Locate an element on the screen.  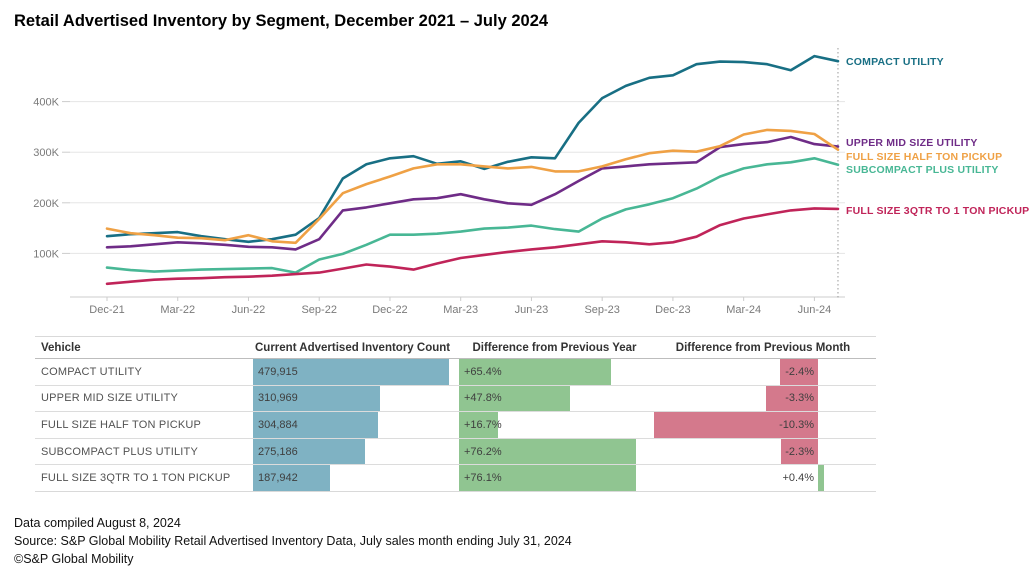
x-axis-label: Mar-22 is located at coordinates (177, 310).